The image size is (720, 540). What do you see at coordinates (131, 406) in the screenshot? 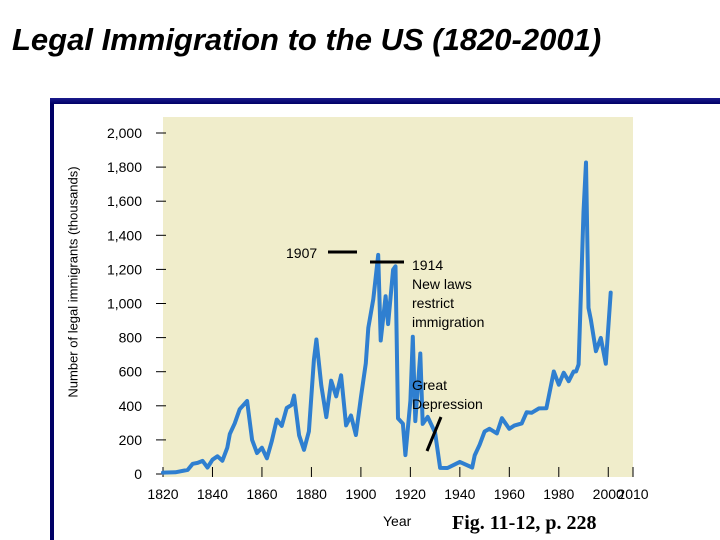
I see `y-tick-label: 400` at bounding box center [131, 406].